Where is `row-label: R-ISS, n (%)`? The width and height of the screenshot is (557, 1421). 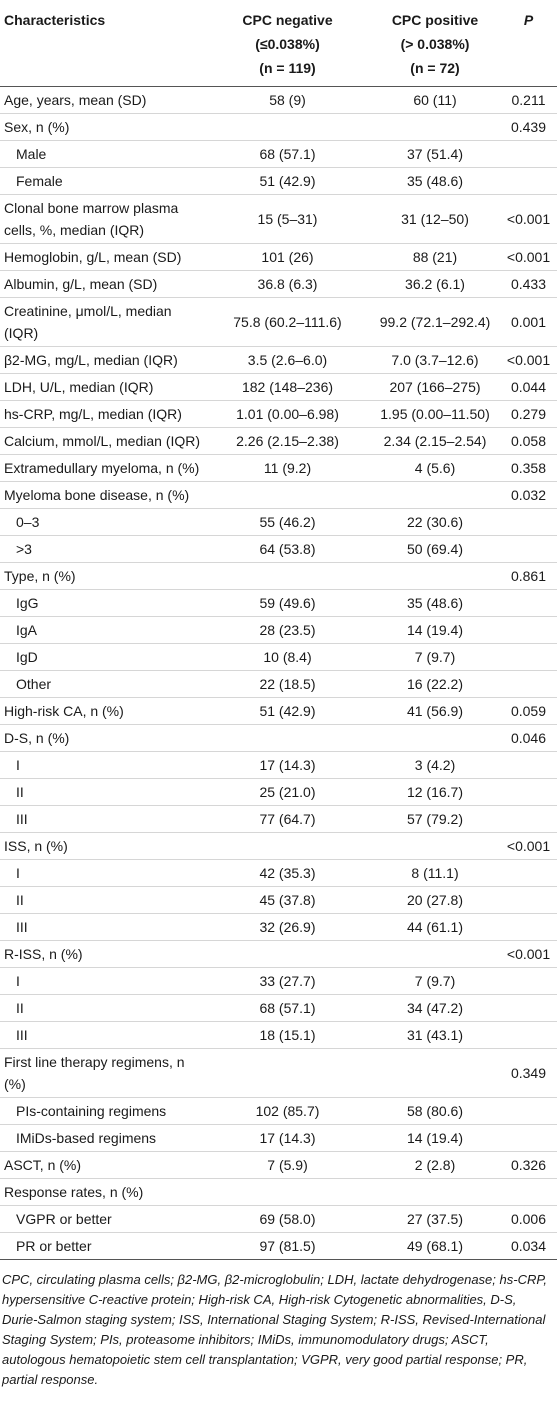 row-label: R-ISS, n (%) is located at coordinates (102, 954).